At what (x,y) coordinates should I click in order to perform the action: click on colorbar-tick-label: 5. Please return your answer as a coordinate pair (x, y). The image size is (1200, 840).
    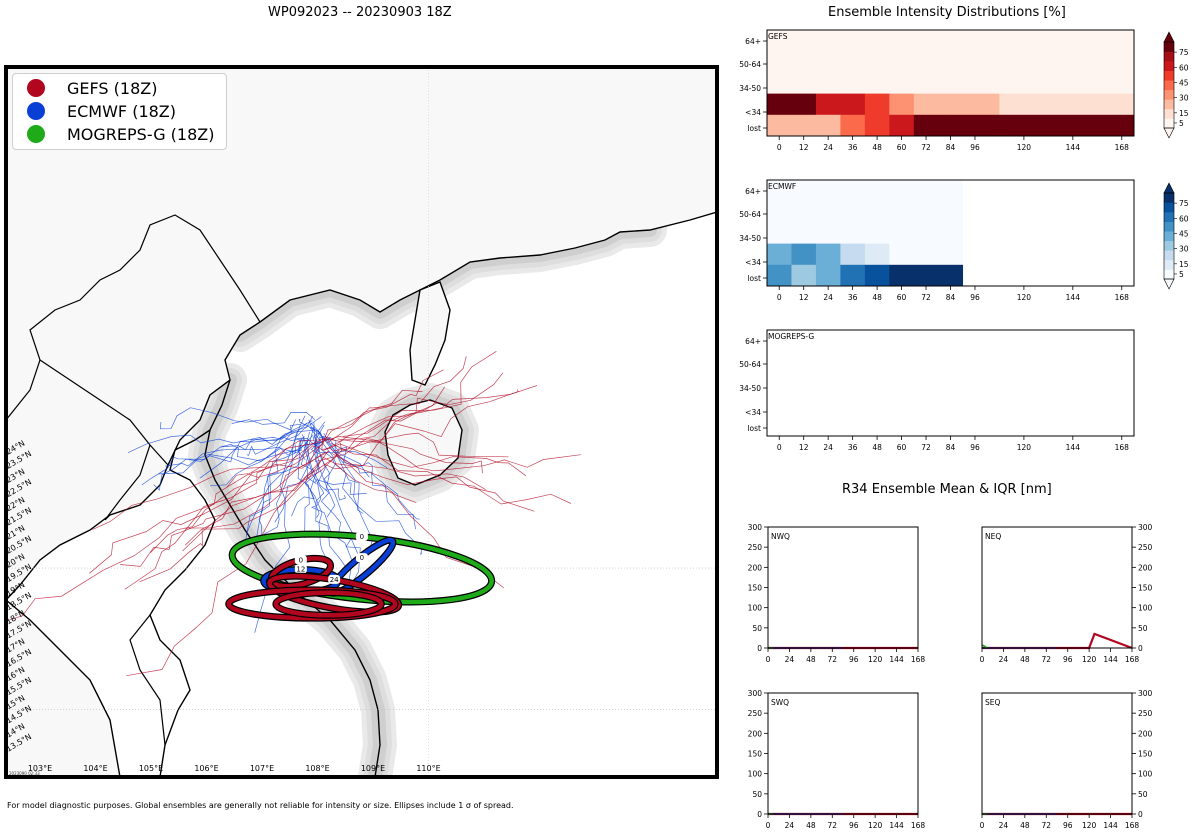
    Looking at the image, I should click on (1181, 274).